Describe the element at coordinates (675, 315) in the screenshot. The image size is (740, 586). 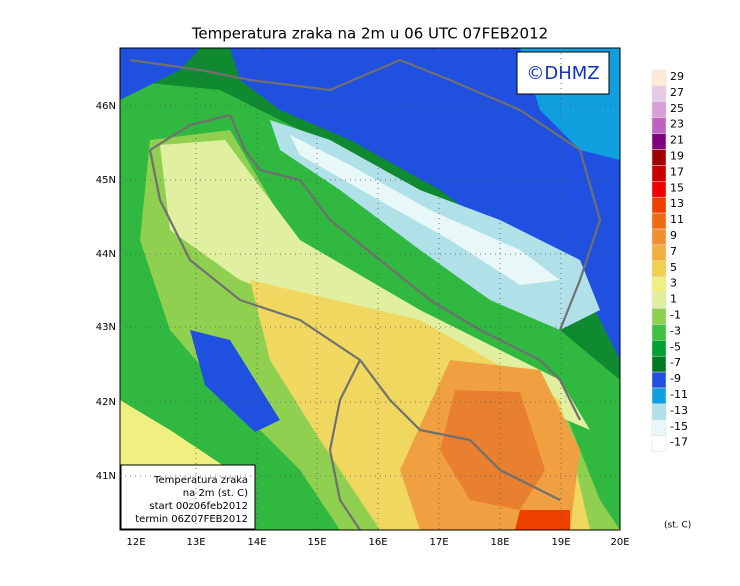
I see `legend-label: -1` at that location.